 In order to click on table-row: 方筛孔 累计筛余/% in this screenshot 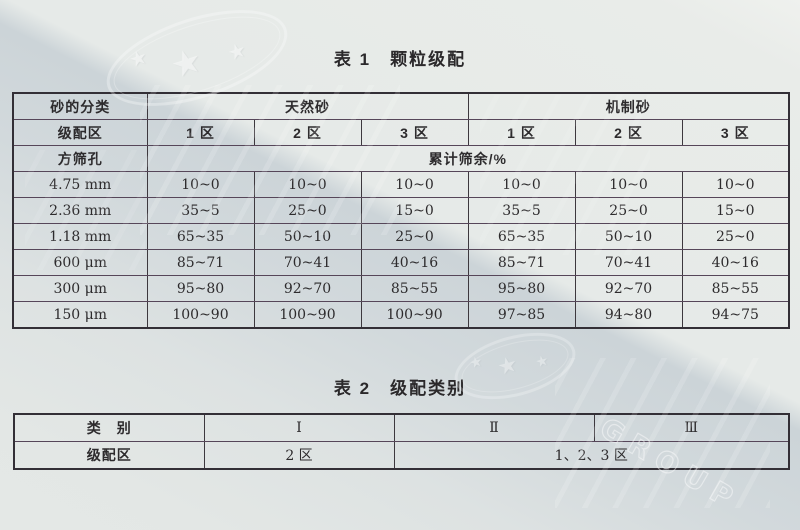, I will do `click(401, 158)`.